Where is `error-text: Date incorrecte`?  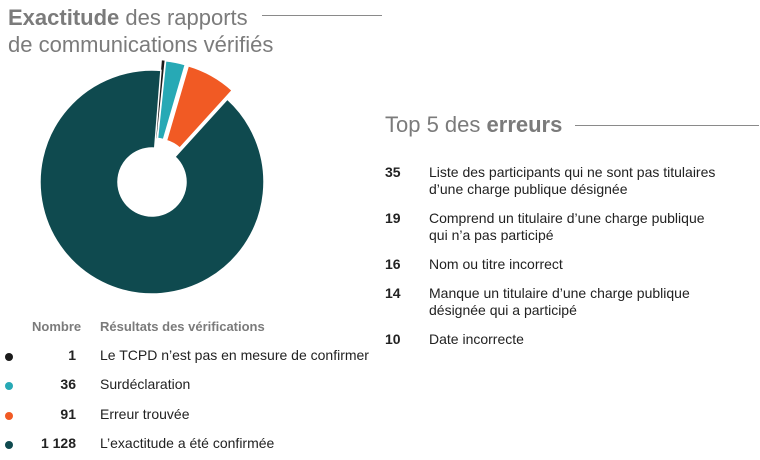
error-text: Date incorrecte is located at coordinates (476, 339).